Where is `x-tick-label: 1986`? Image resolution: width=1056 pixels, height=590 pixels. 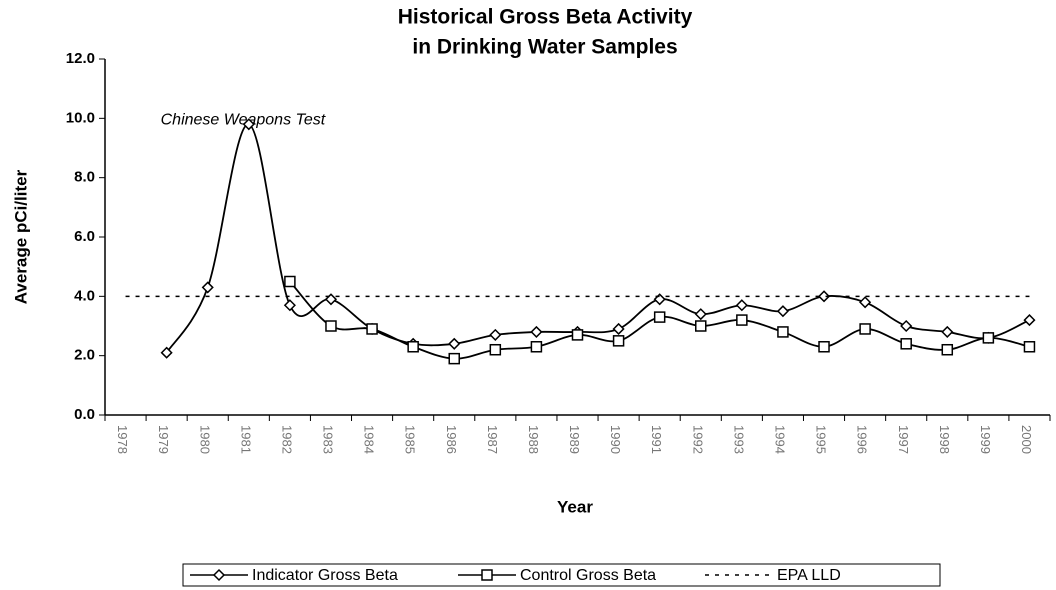
x-tick-label: 1986 is located at coordinates (451, 439).